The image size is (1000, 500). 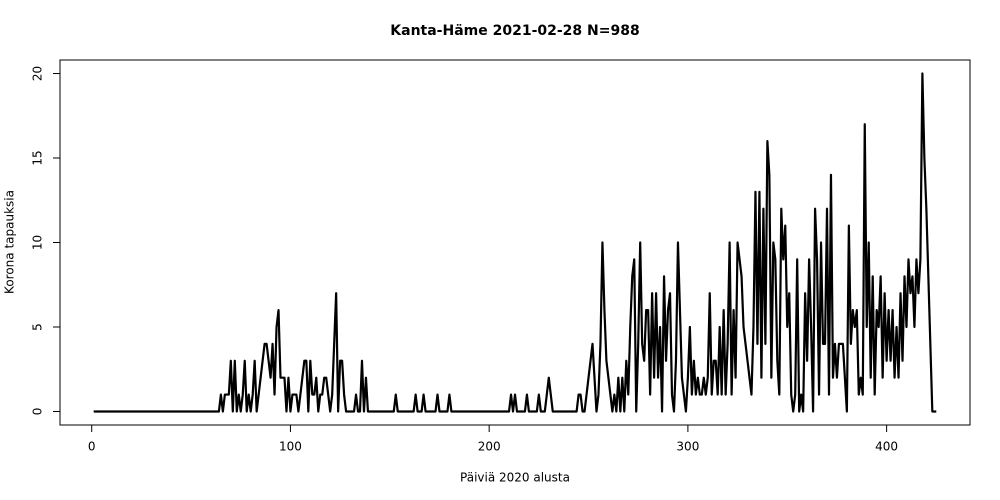 I want to click on y-tick-label: 10, so click(x=38, y=242).